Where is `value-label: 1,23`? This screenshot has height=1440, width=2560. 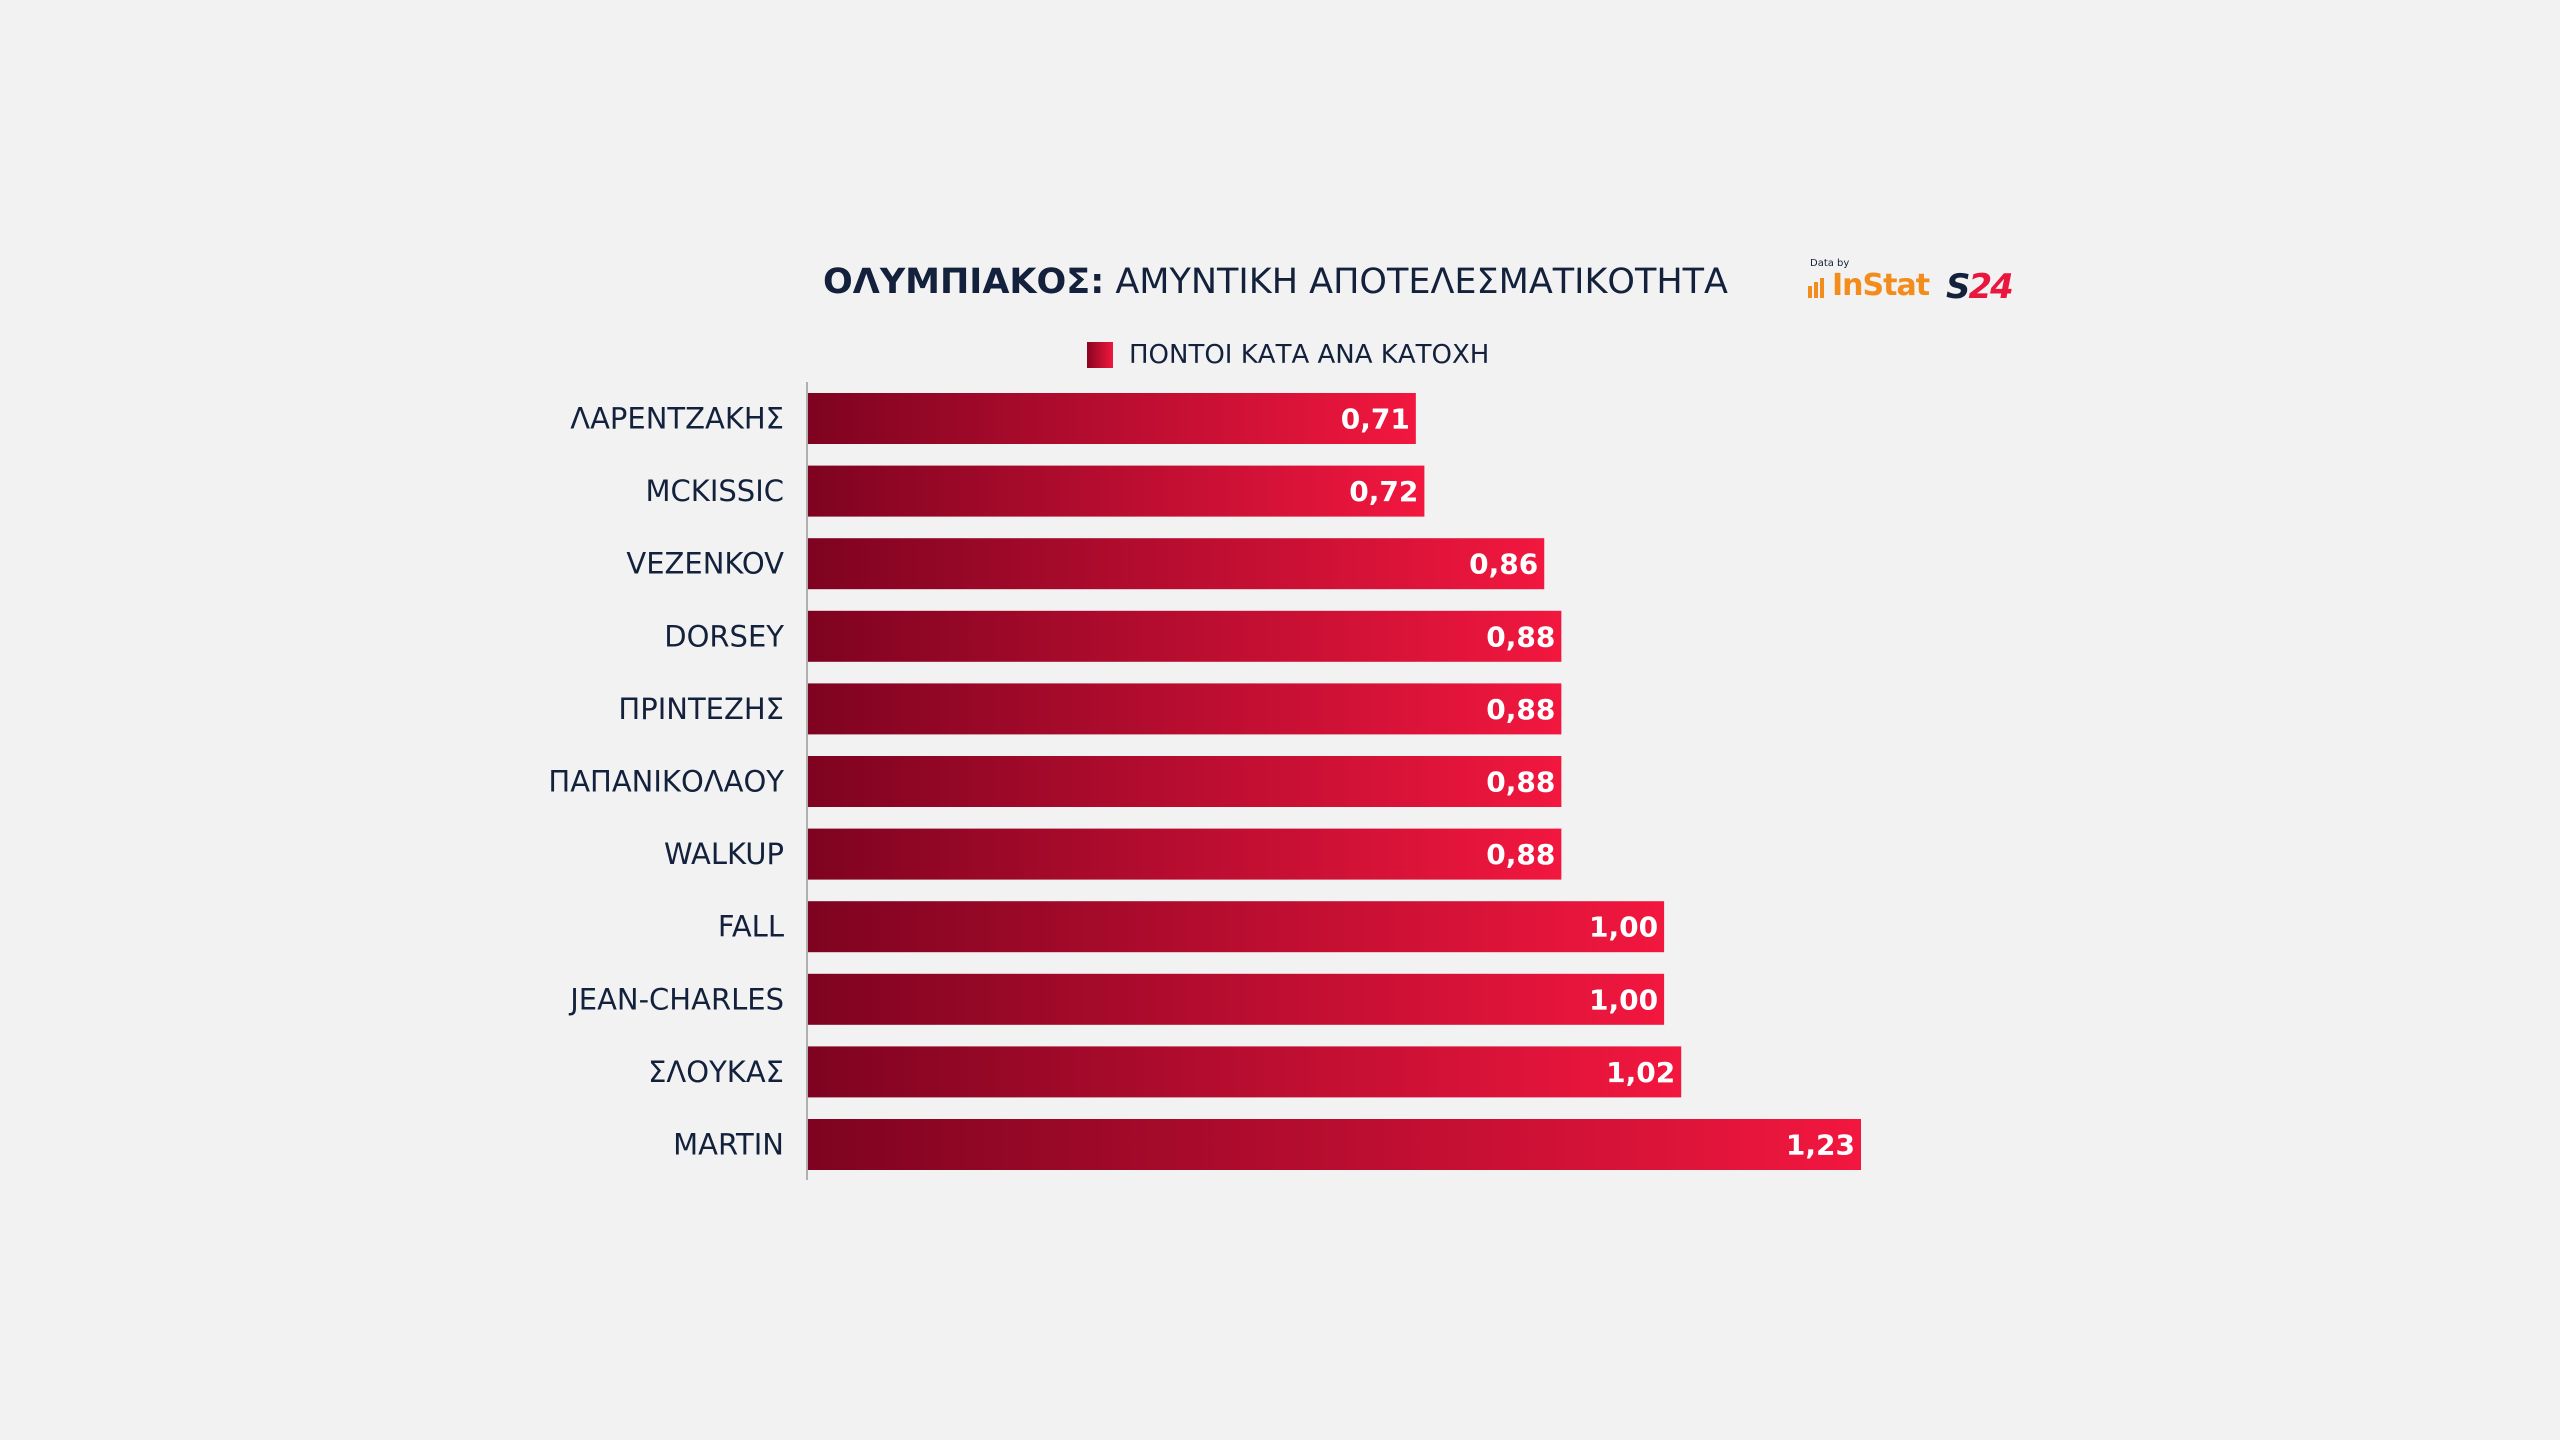
value-label: 1,23 is located at coordinates (1820, 1145).